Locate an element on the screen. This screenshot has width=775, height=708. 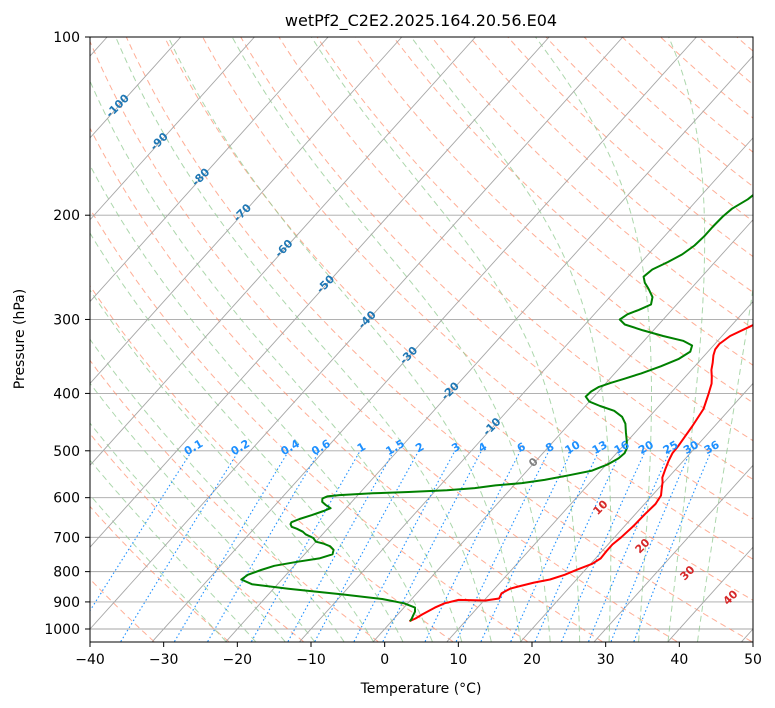
y-tick-label: 900 is located at coordinates (66, 603).